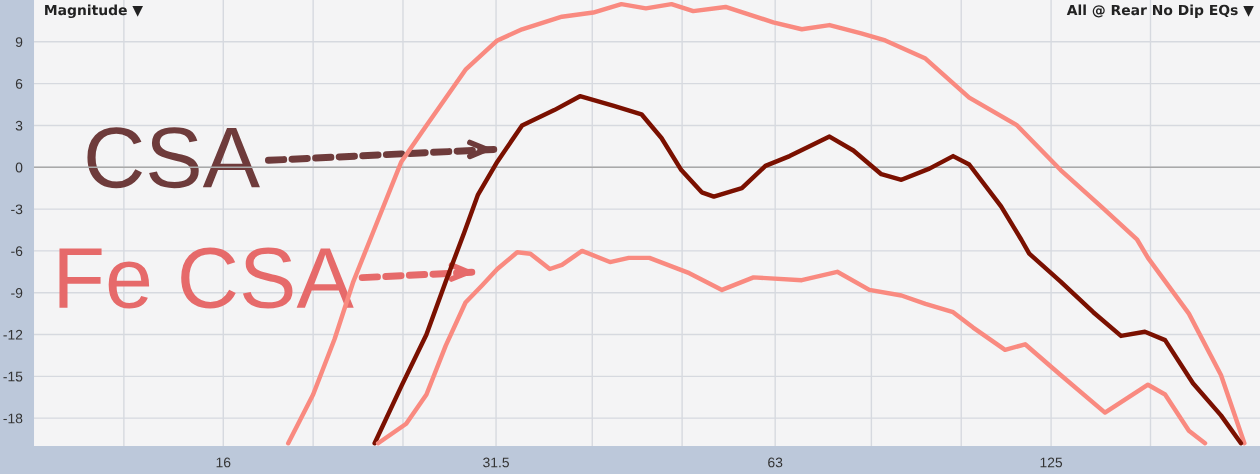 This screenshot has height=474, width=1260. What do you see at coordinates (1160, 11) in the screenshot?
I see `annotation: All @ Rear No Dip EQs ▼` at bounding box center [1160, 11].